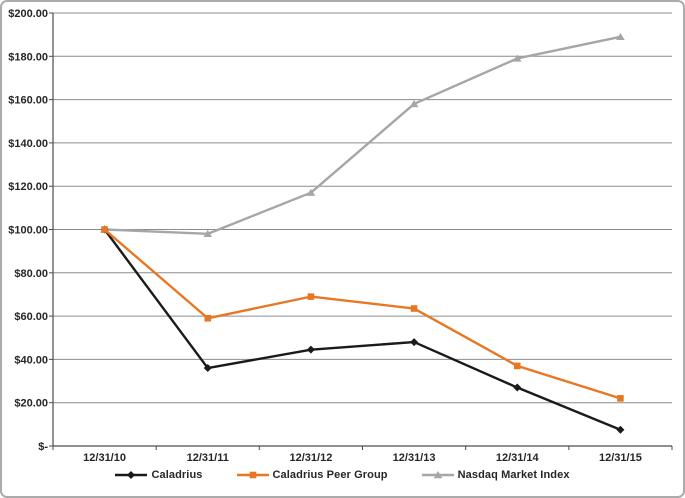 This screenshot has width=685, height=498. What do you see at coordinates (518, 458) in the screenshot?
I see `x-tick-label: 12/31/14` at bounding box center [518, 458].